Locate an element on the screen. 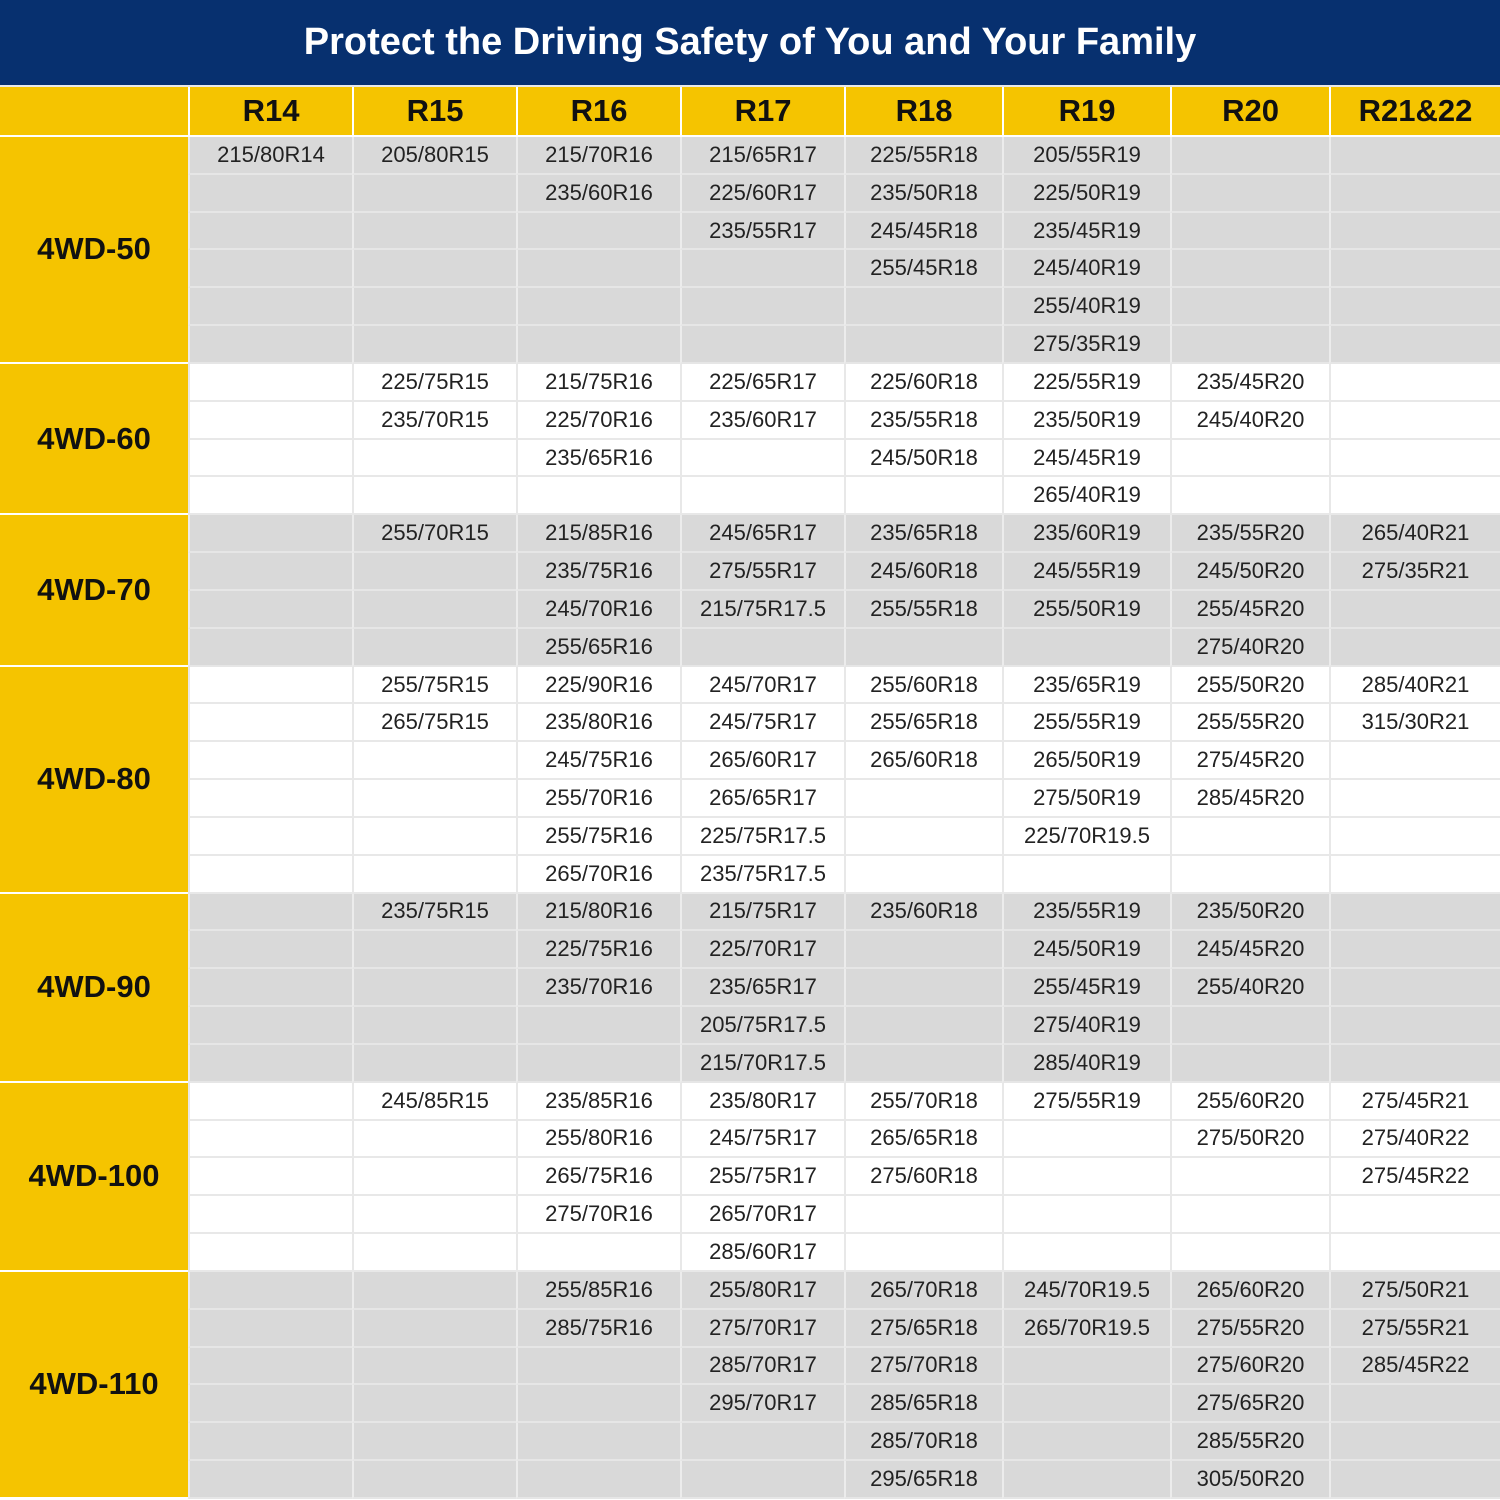 This screenshot has width=1500, height=1500. tire-size-cell: 235/55R20 is located at coordinates (1249, 534).